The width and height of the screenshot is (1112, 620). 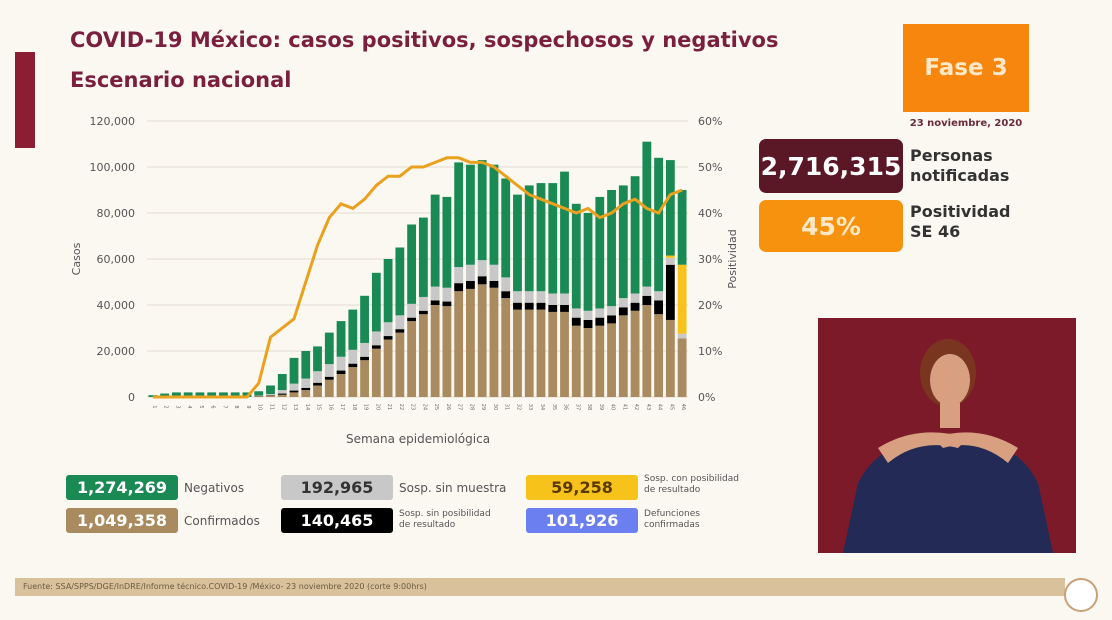 What do you see at coordinates (601, 407) in the screenshot?
I see `x-tick-label: 39` at bounding box center [601, 407].